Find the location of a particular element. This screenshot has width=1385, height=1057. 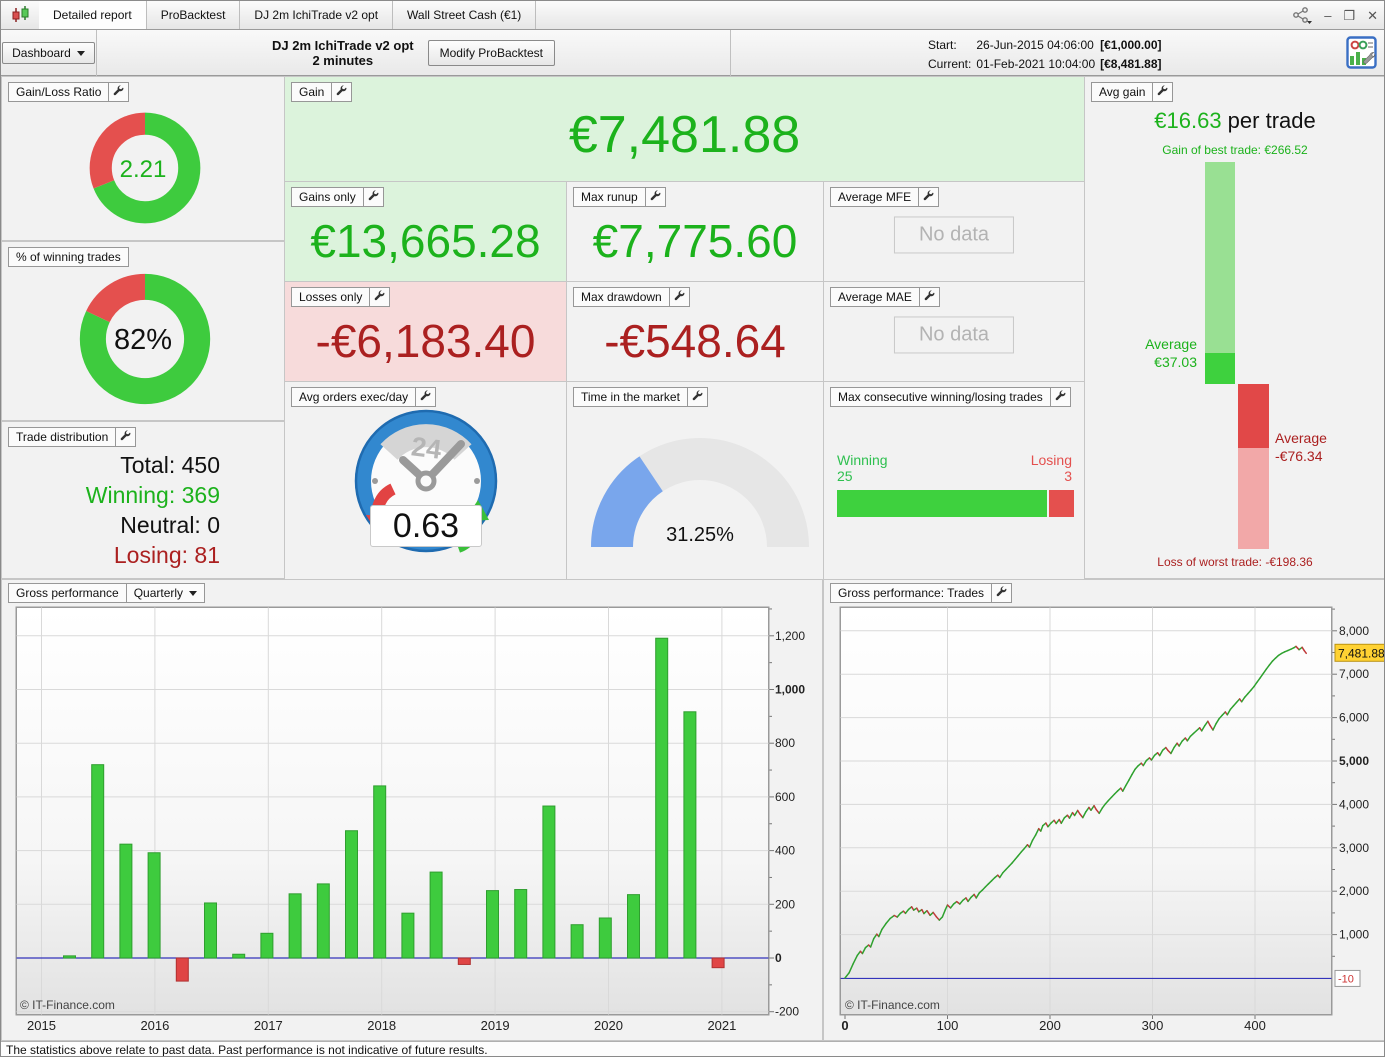

avg-orders-value: 0.63 is located at coordinates (426, 526).